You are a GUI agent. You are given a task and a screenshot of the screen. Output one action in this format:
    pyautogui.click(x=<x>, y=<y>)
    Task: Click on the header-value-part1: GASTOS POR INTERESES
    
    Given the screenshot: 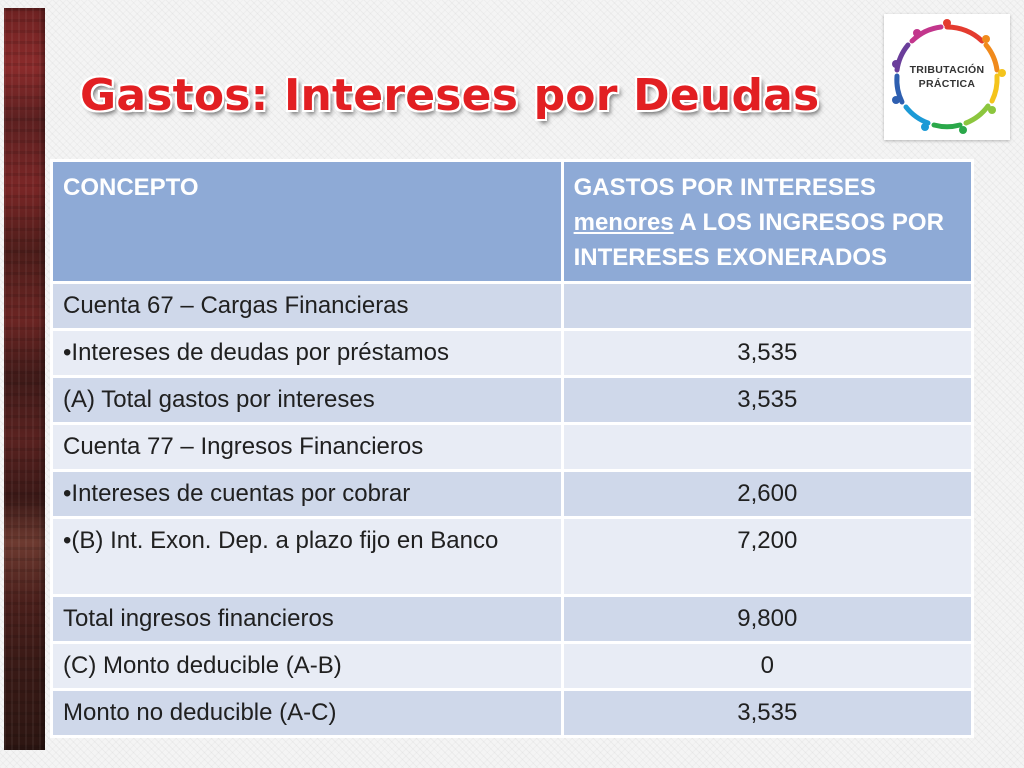 What is the action you would take?
    pyautogui.click(x=724, y=187)
    